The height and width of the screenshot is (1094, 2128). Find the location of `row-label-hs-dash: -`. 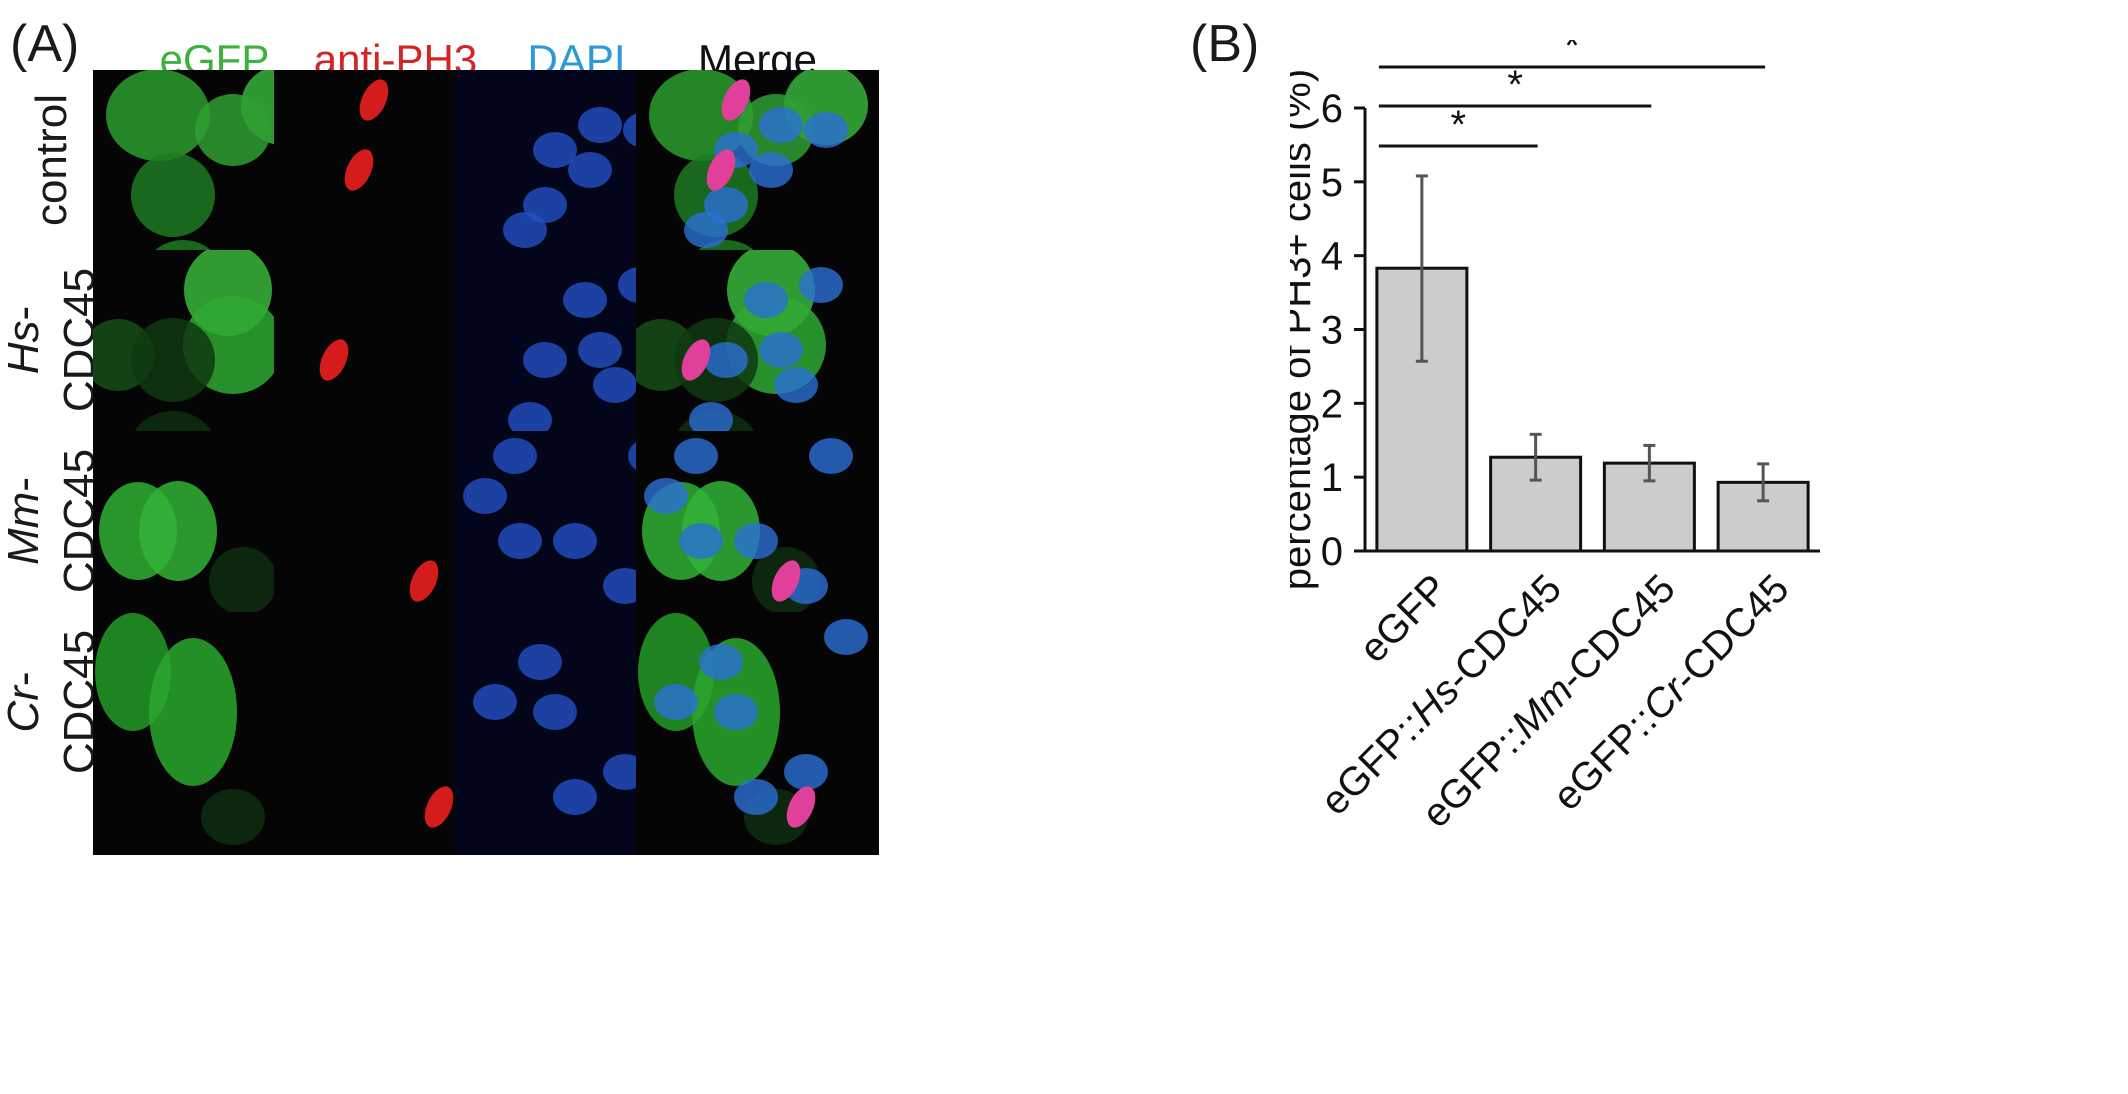

row-label-hs-dash: - is located at coordinates (24, 313).